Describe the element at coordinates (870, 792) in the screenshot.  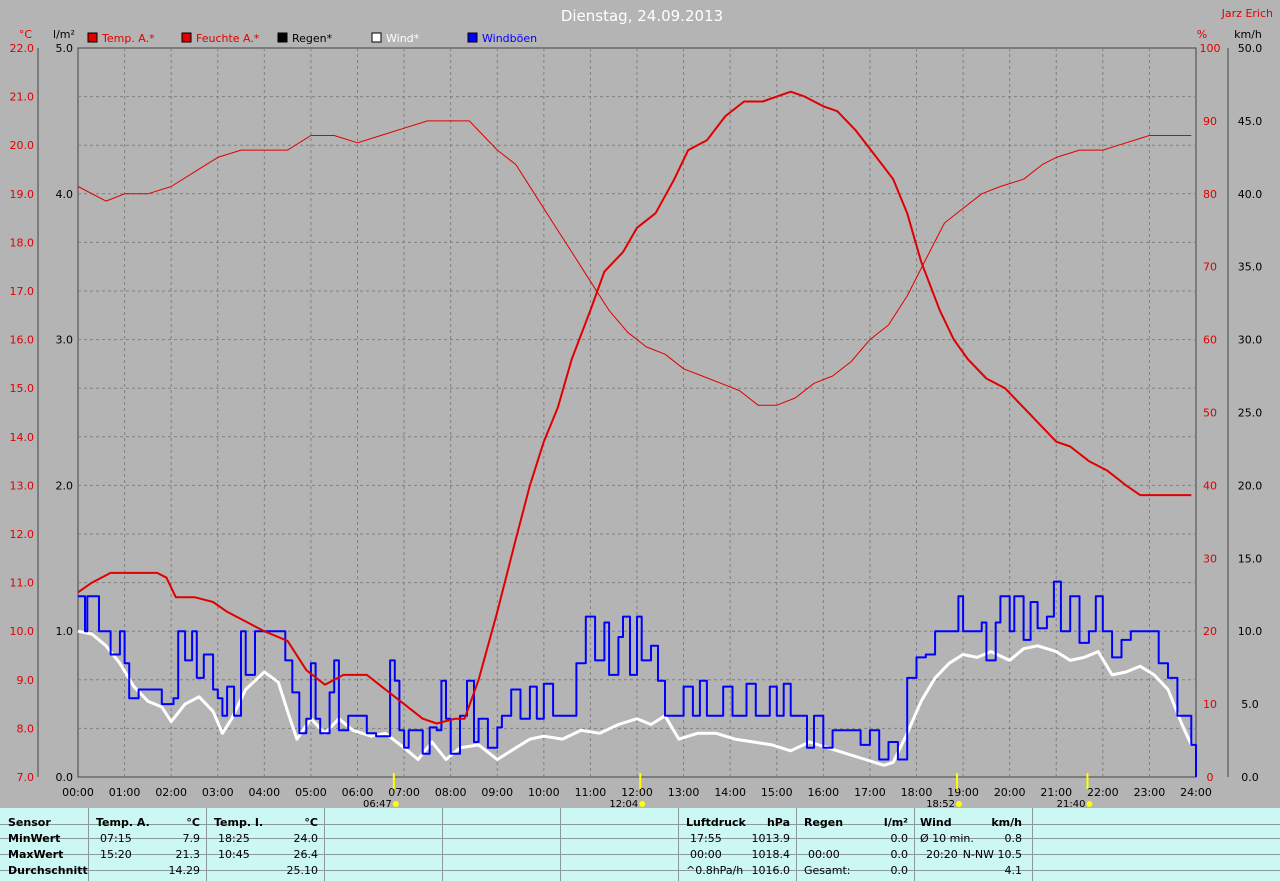
I see `x-tick-label: 17:00` at that location.